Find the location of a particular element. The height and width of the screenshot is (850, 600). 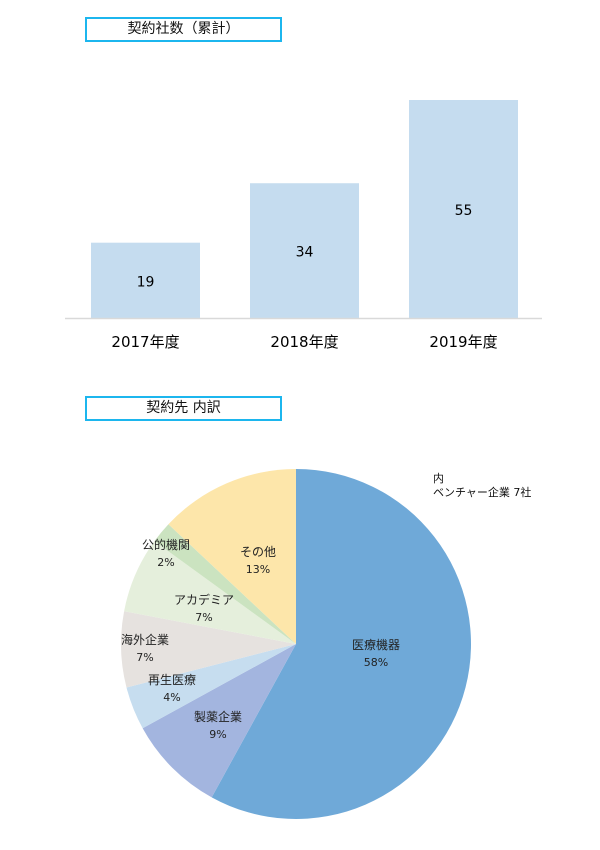

bar-chart-title: 契約社数（累計） is located at coordinates (183, 29).